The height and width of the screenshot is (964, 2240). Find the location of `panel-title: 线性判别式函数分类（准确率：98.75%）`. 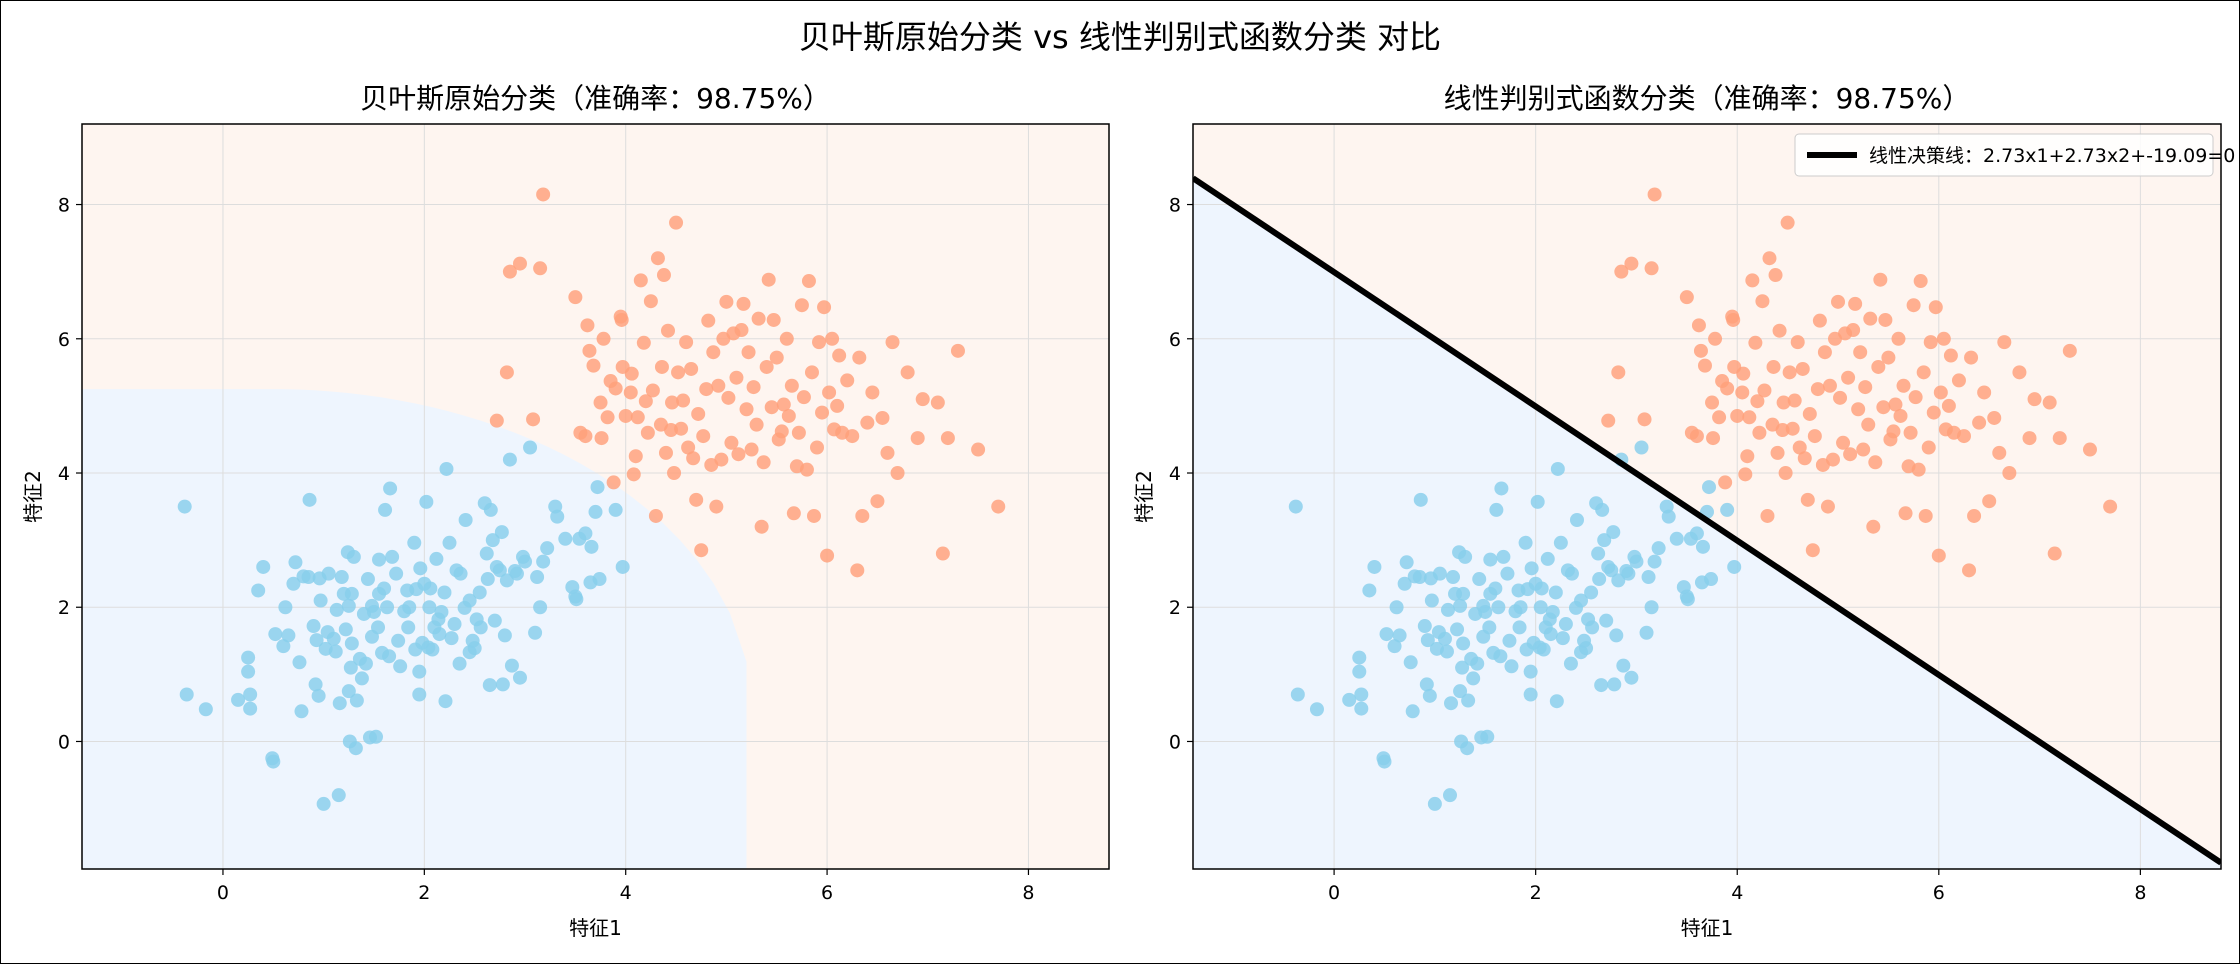

panel-title: 线性判别式函数分类（准确率：98.75%） is located at coordinates (1707, 98).